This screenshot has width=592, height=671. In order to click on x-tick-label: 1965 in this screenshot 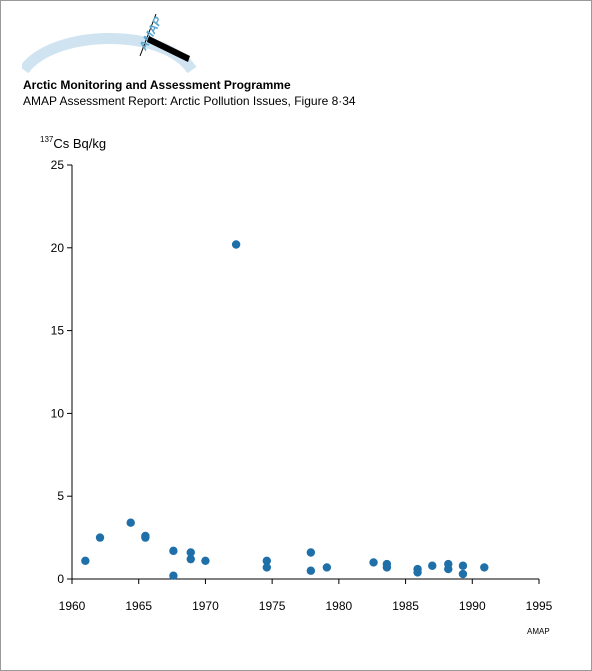, I will do `click(138, 606)`.